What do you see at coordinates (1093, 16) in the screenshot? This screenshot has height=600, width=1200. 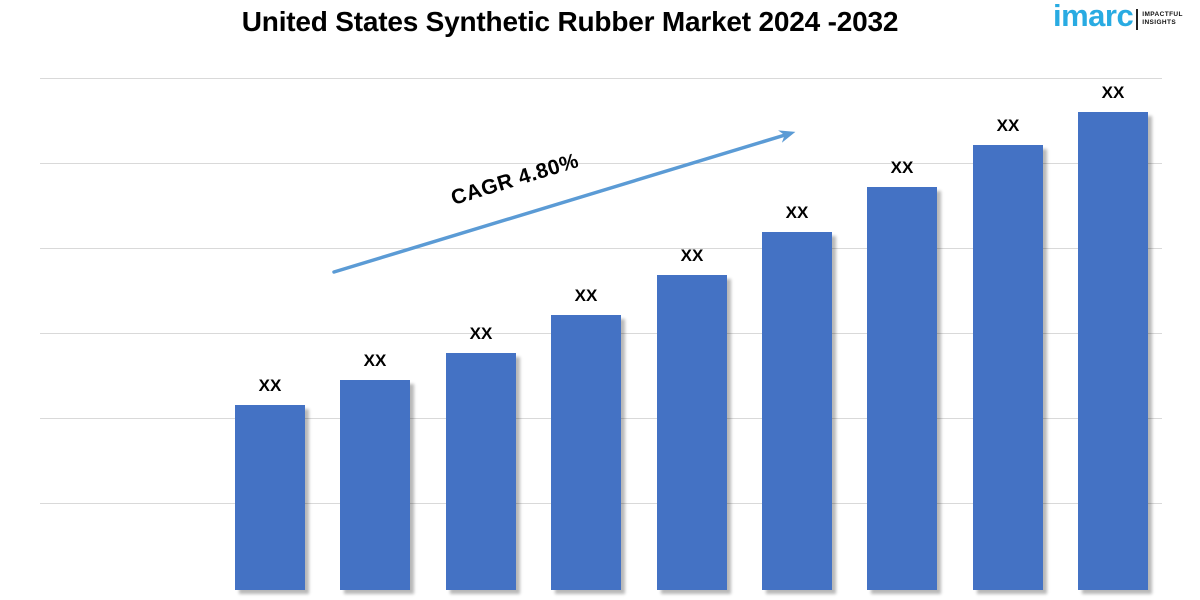 I see `imarc-logo-text: imarc` at bounding box center [1093, 16].